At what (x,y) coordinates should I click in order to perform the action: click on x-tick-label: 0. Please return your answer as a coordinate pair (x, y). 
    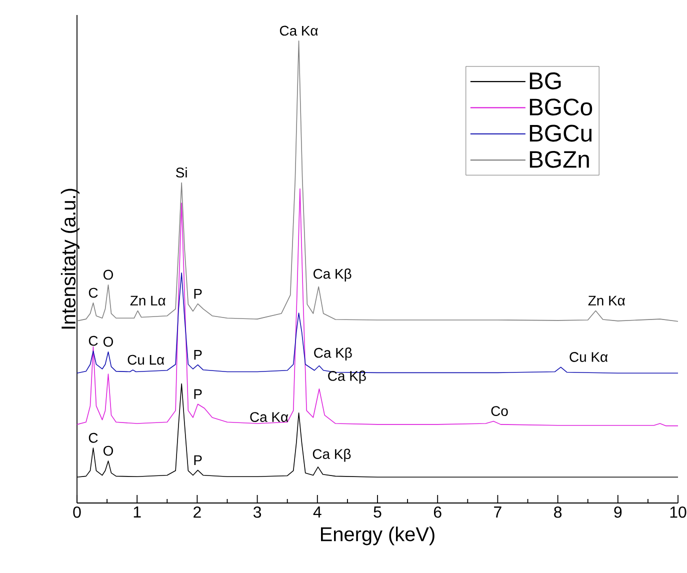
    Looking at the image, I should click on (77, 512).